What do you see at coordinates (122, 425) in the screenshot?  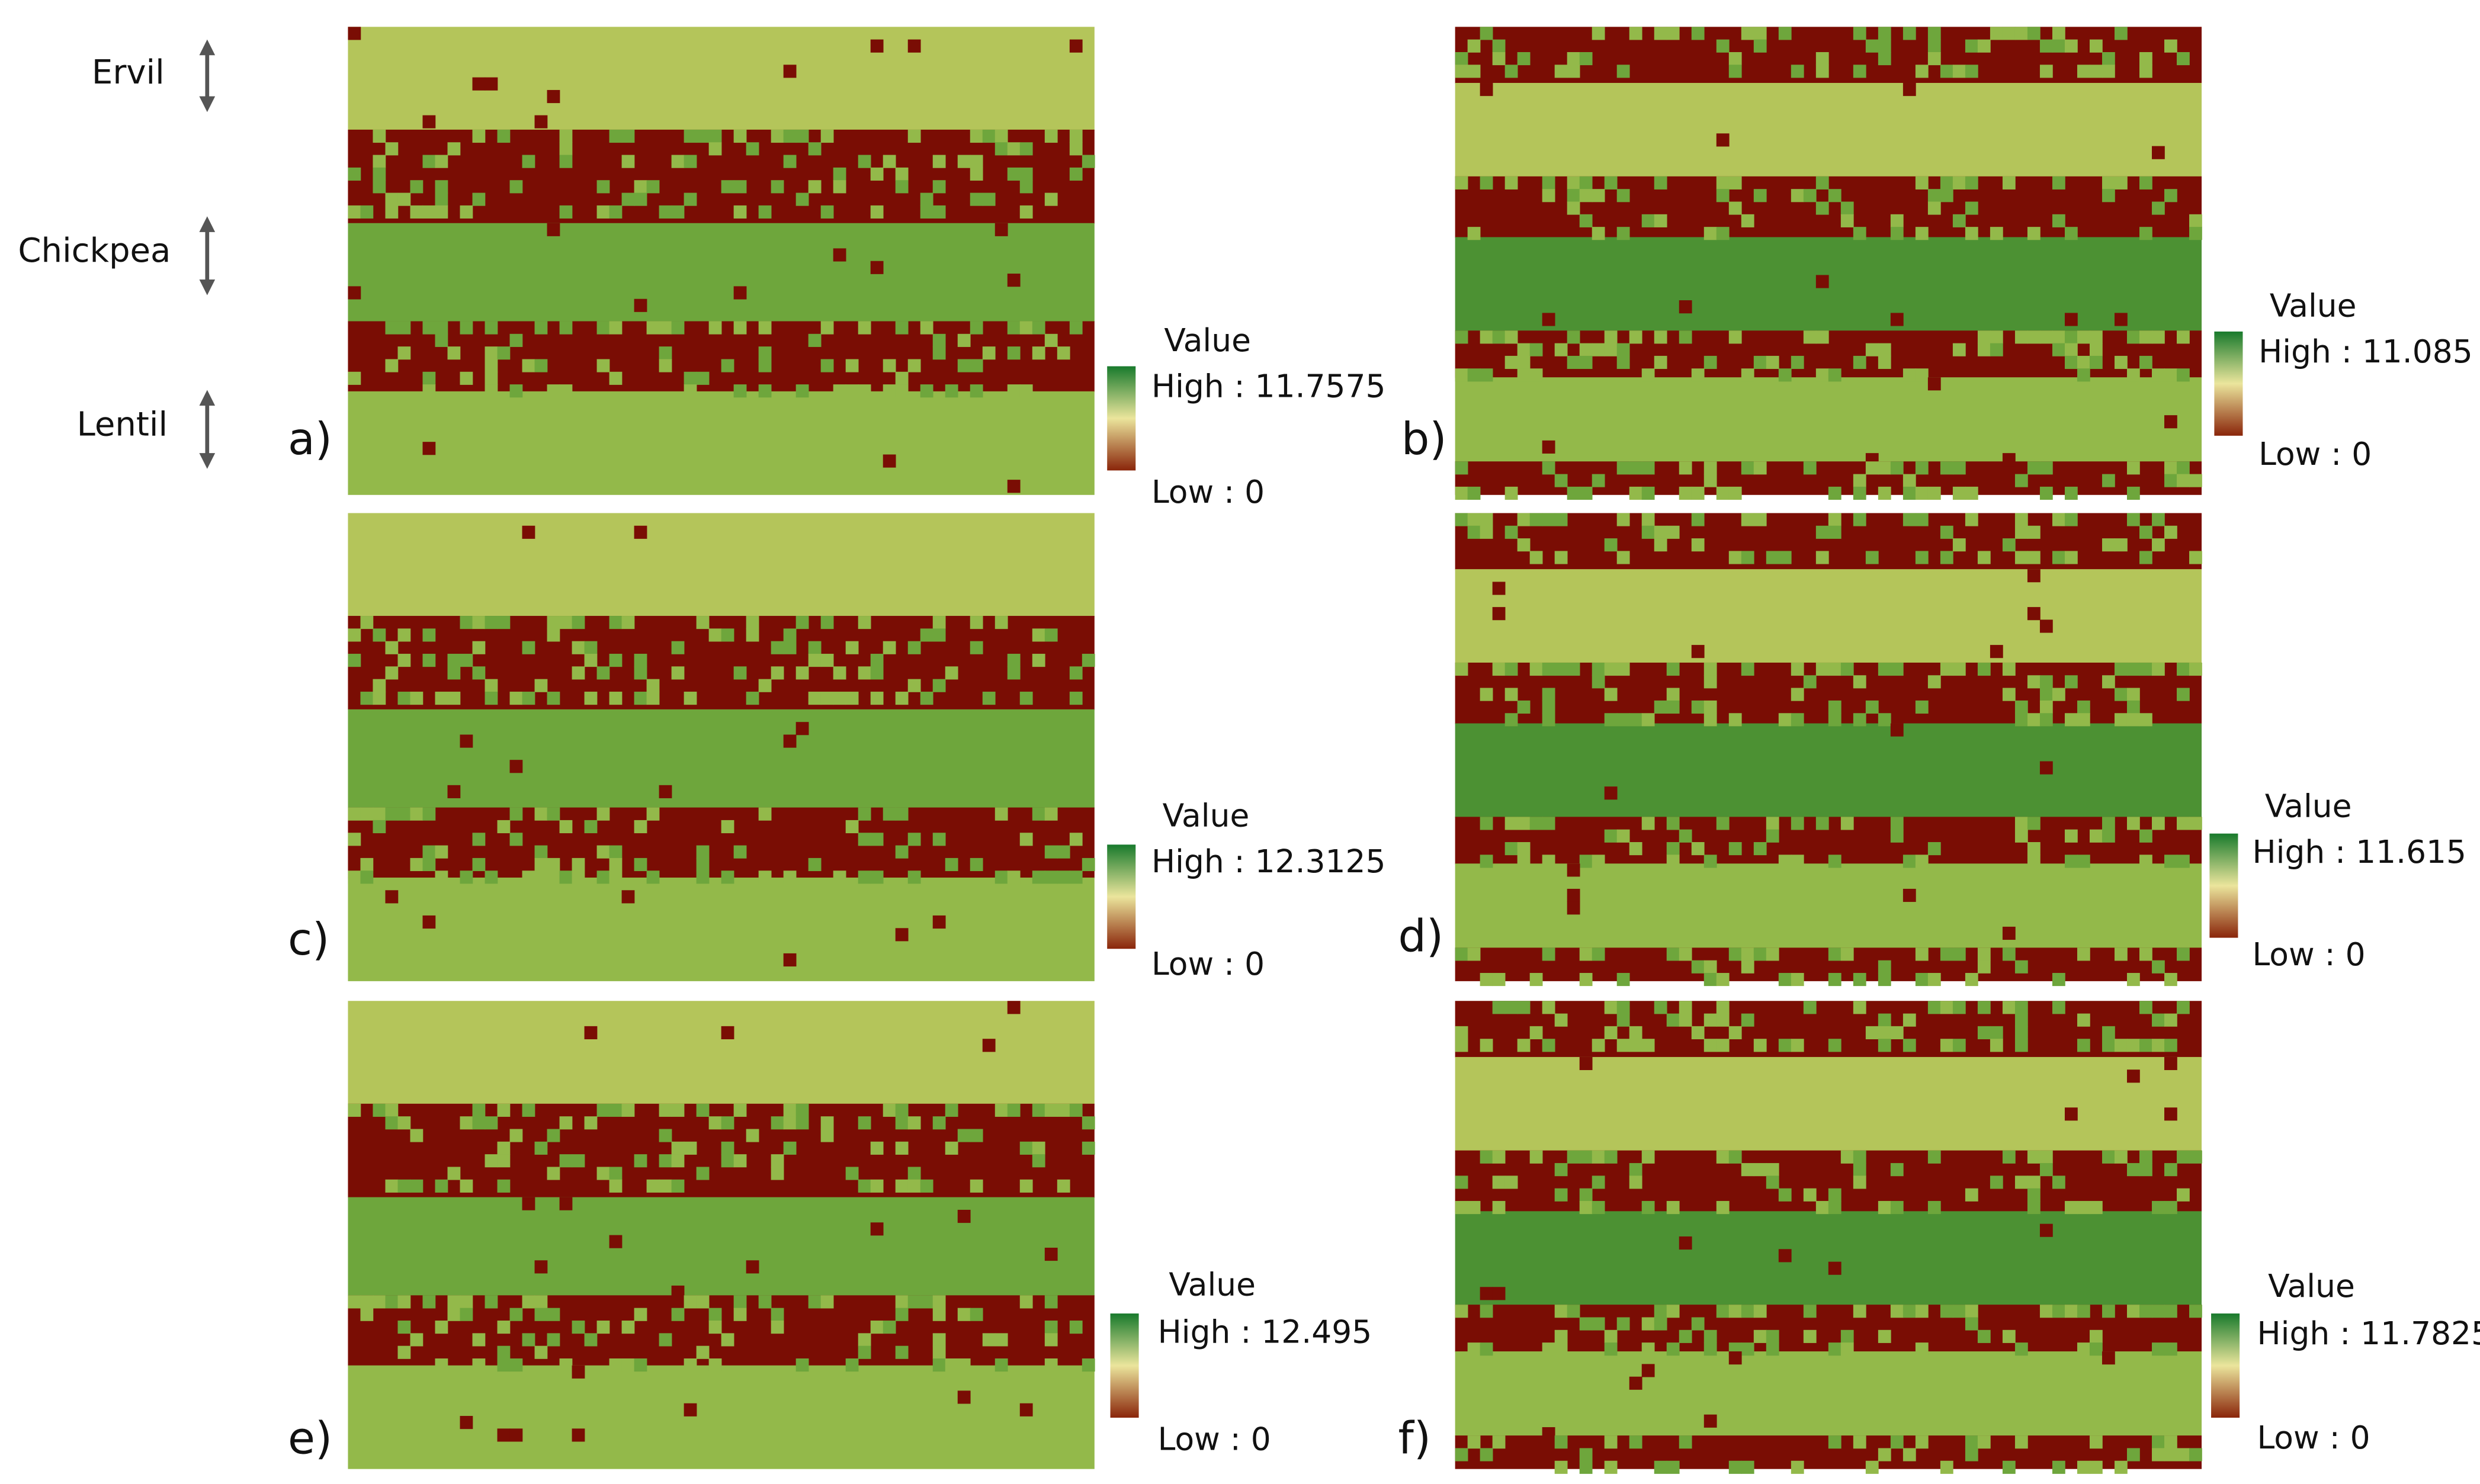 I see `crop-label: Lentil` at bounding box center [122, 425].